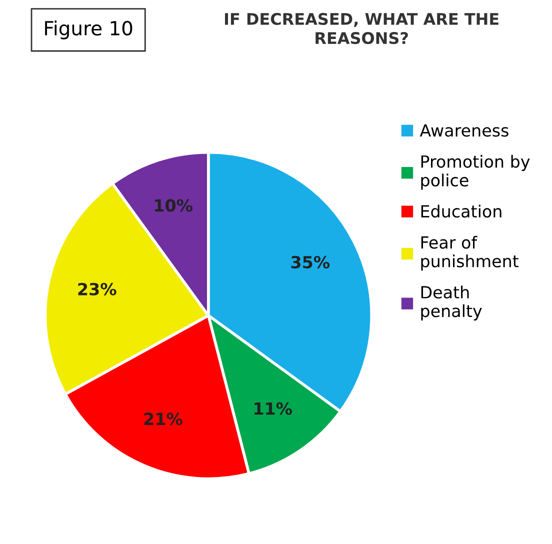 This screenshot has height=544, width=552. What do you see at coordinates (310, 262) in the screenshot?
I see `data-label: 35%` at bounding box center [310, 262].